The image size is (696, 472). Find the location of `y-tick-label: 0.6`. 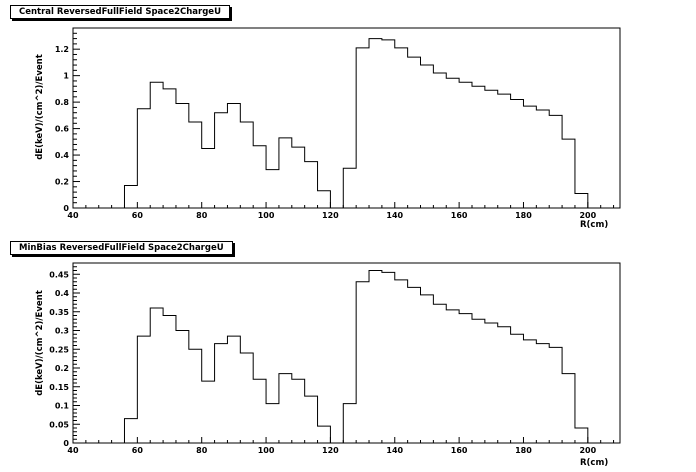

y-tick-label: 0.6 is located at coordinates (62, 129).